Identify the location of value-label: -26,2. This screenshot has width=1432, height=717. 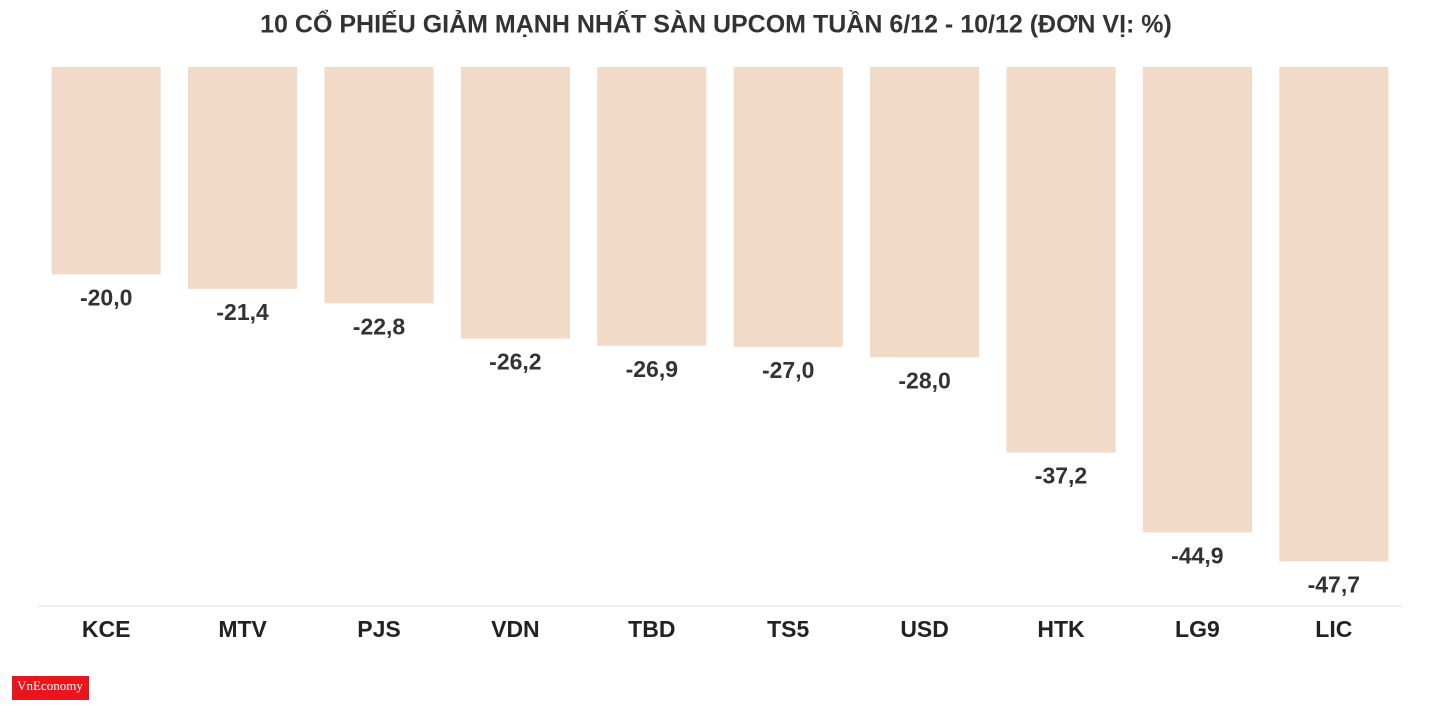
(515, 362).